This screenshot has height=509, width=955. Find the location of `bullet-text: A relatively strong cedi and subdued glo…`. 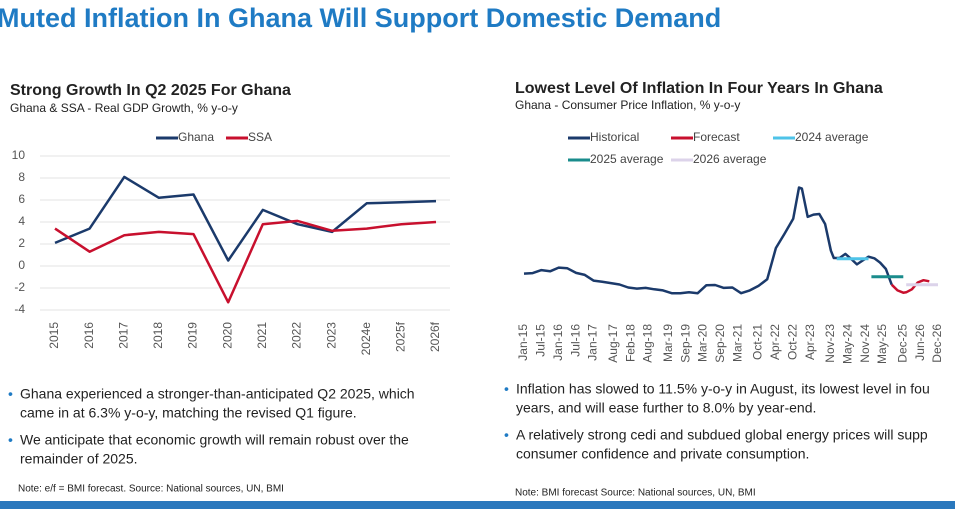

bullet-text: A relatively strong cedi and subdued glo… is located at coordinates (722, 435).